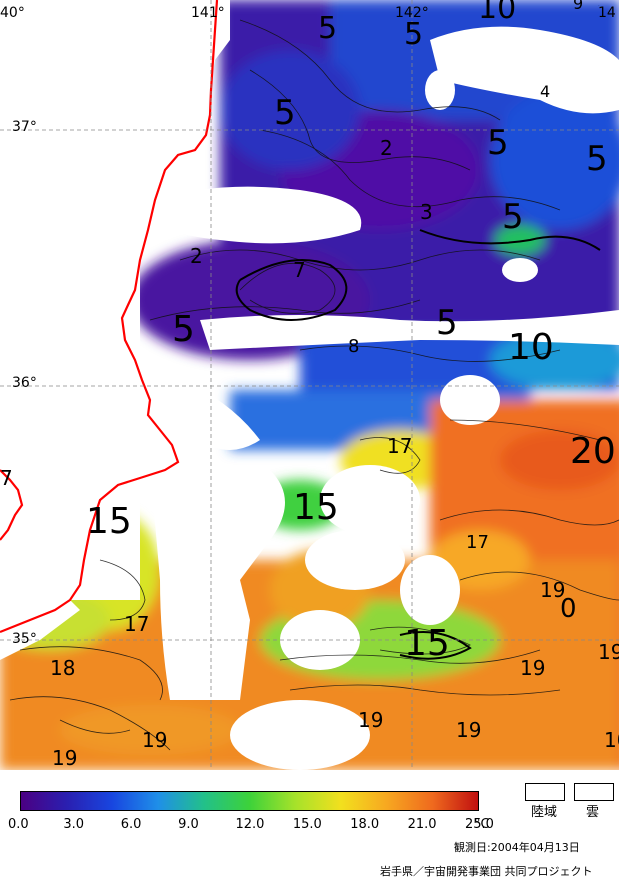 The height and width of the screenshot is (881, 619). What do you see at coordinates (365, 824) in the screenshot?
I see `scale-tick-label: 18.0` at bounding box center [365, 824].